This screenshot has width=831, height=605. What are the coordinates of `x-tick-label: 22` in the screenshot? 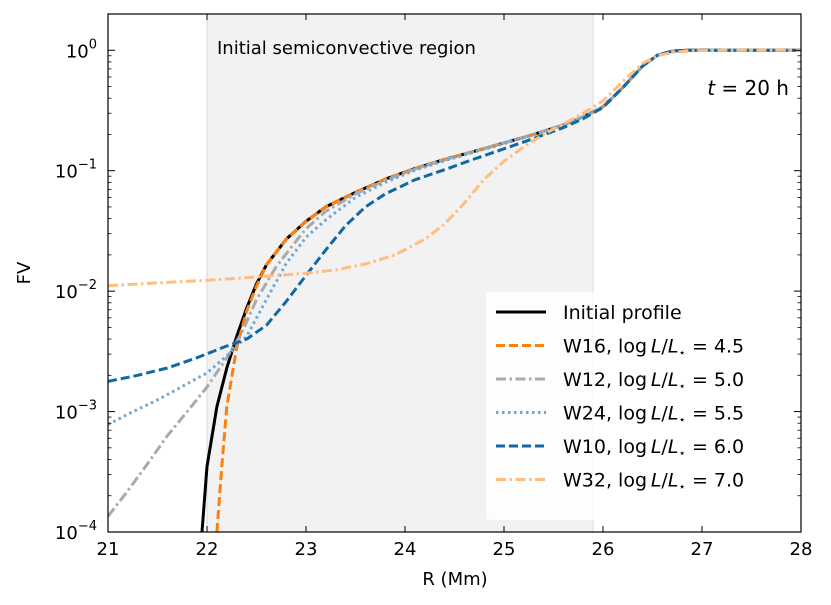 It's located at (207, 549).